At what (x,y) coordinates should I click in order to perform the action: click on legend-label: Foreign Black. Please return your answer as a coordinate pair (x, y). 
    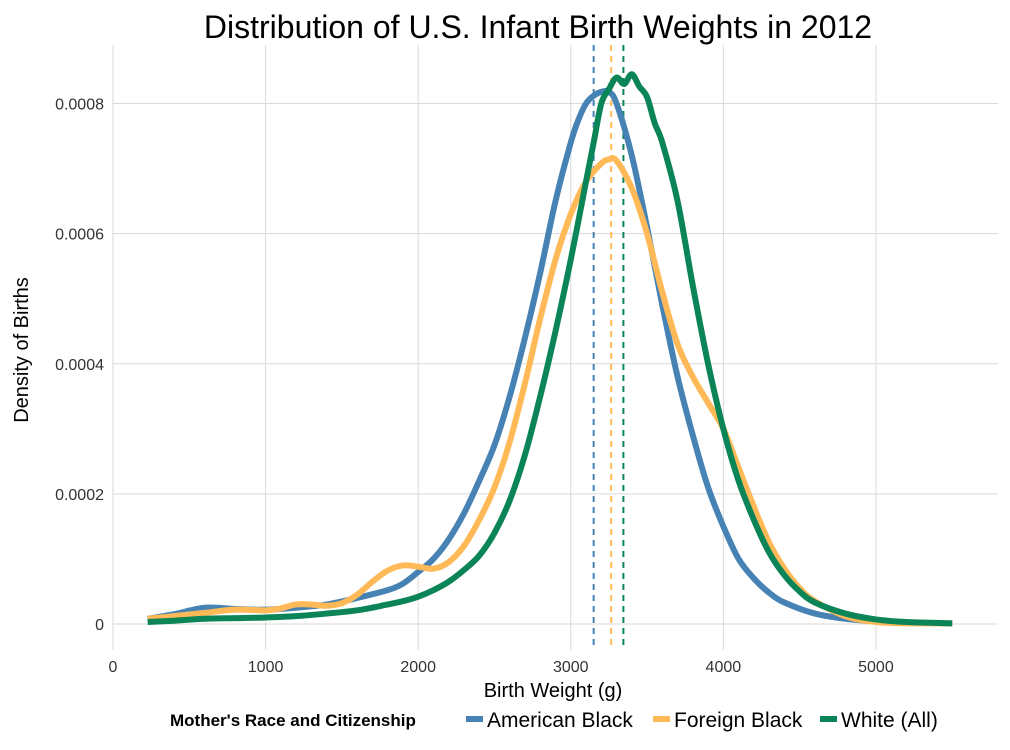
    Looking at the image, I should click on (738, 720).